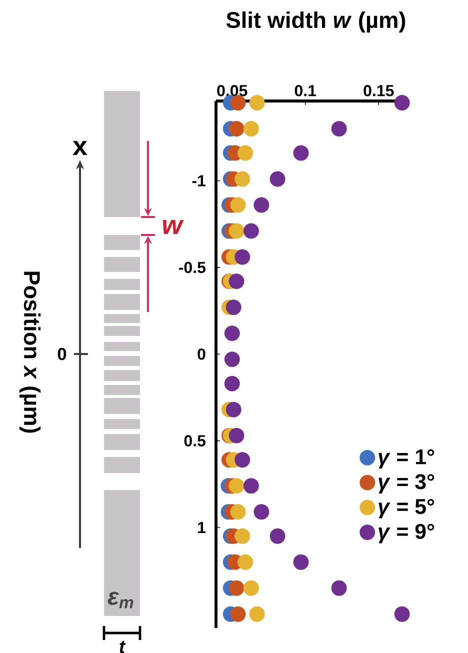 The height and width of the screenshot is (653, 468). What do you see at coordinates (406, 508) in the screenshot?
I see `legend-label: γ = 5°` at bounding box center [406, 508].